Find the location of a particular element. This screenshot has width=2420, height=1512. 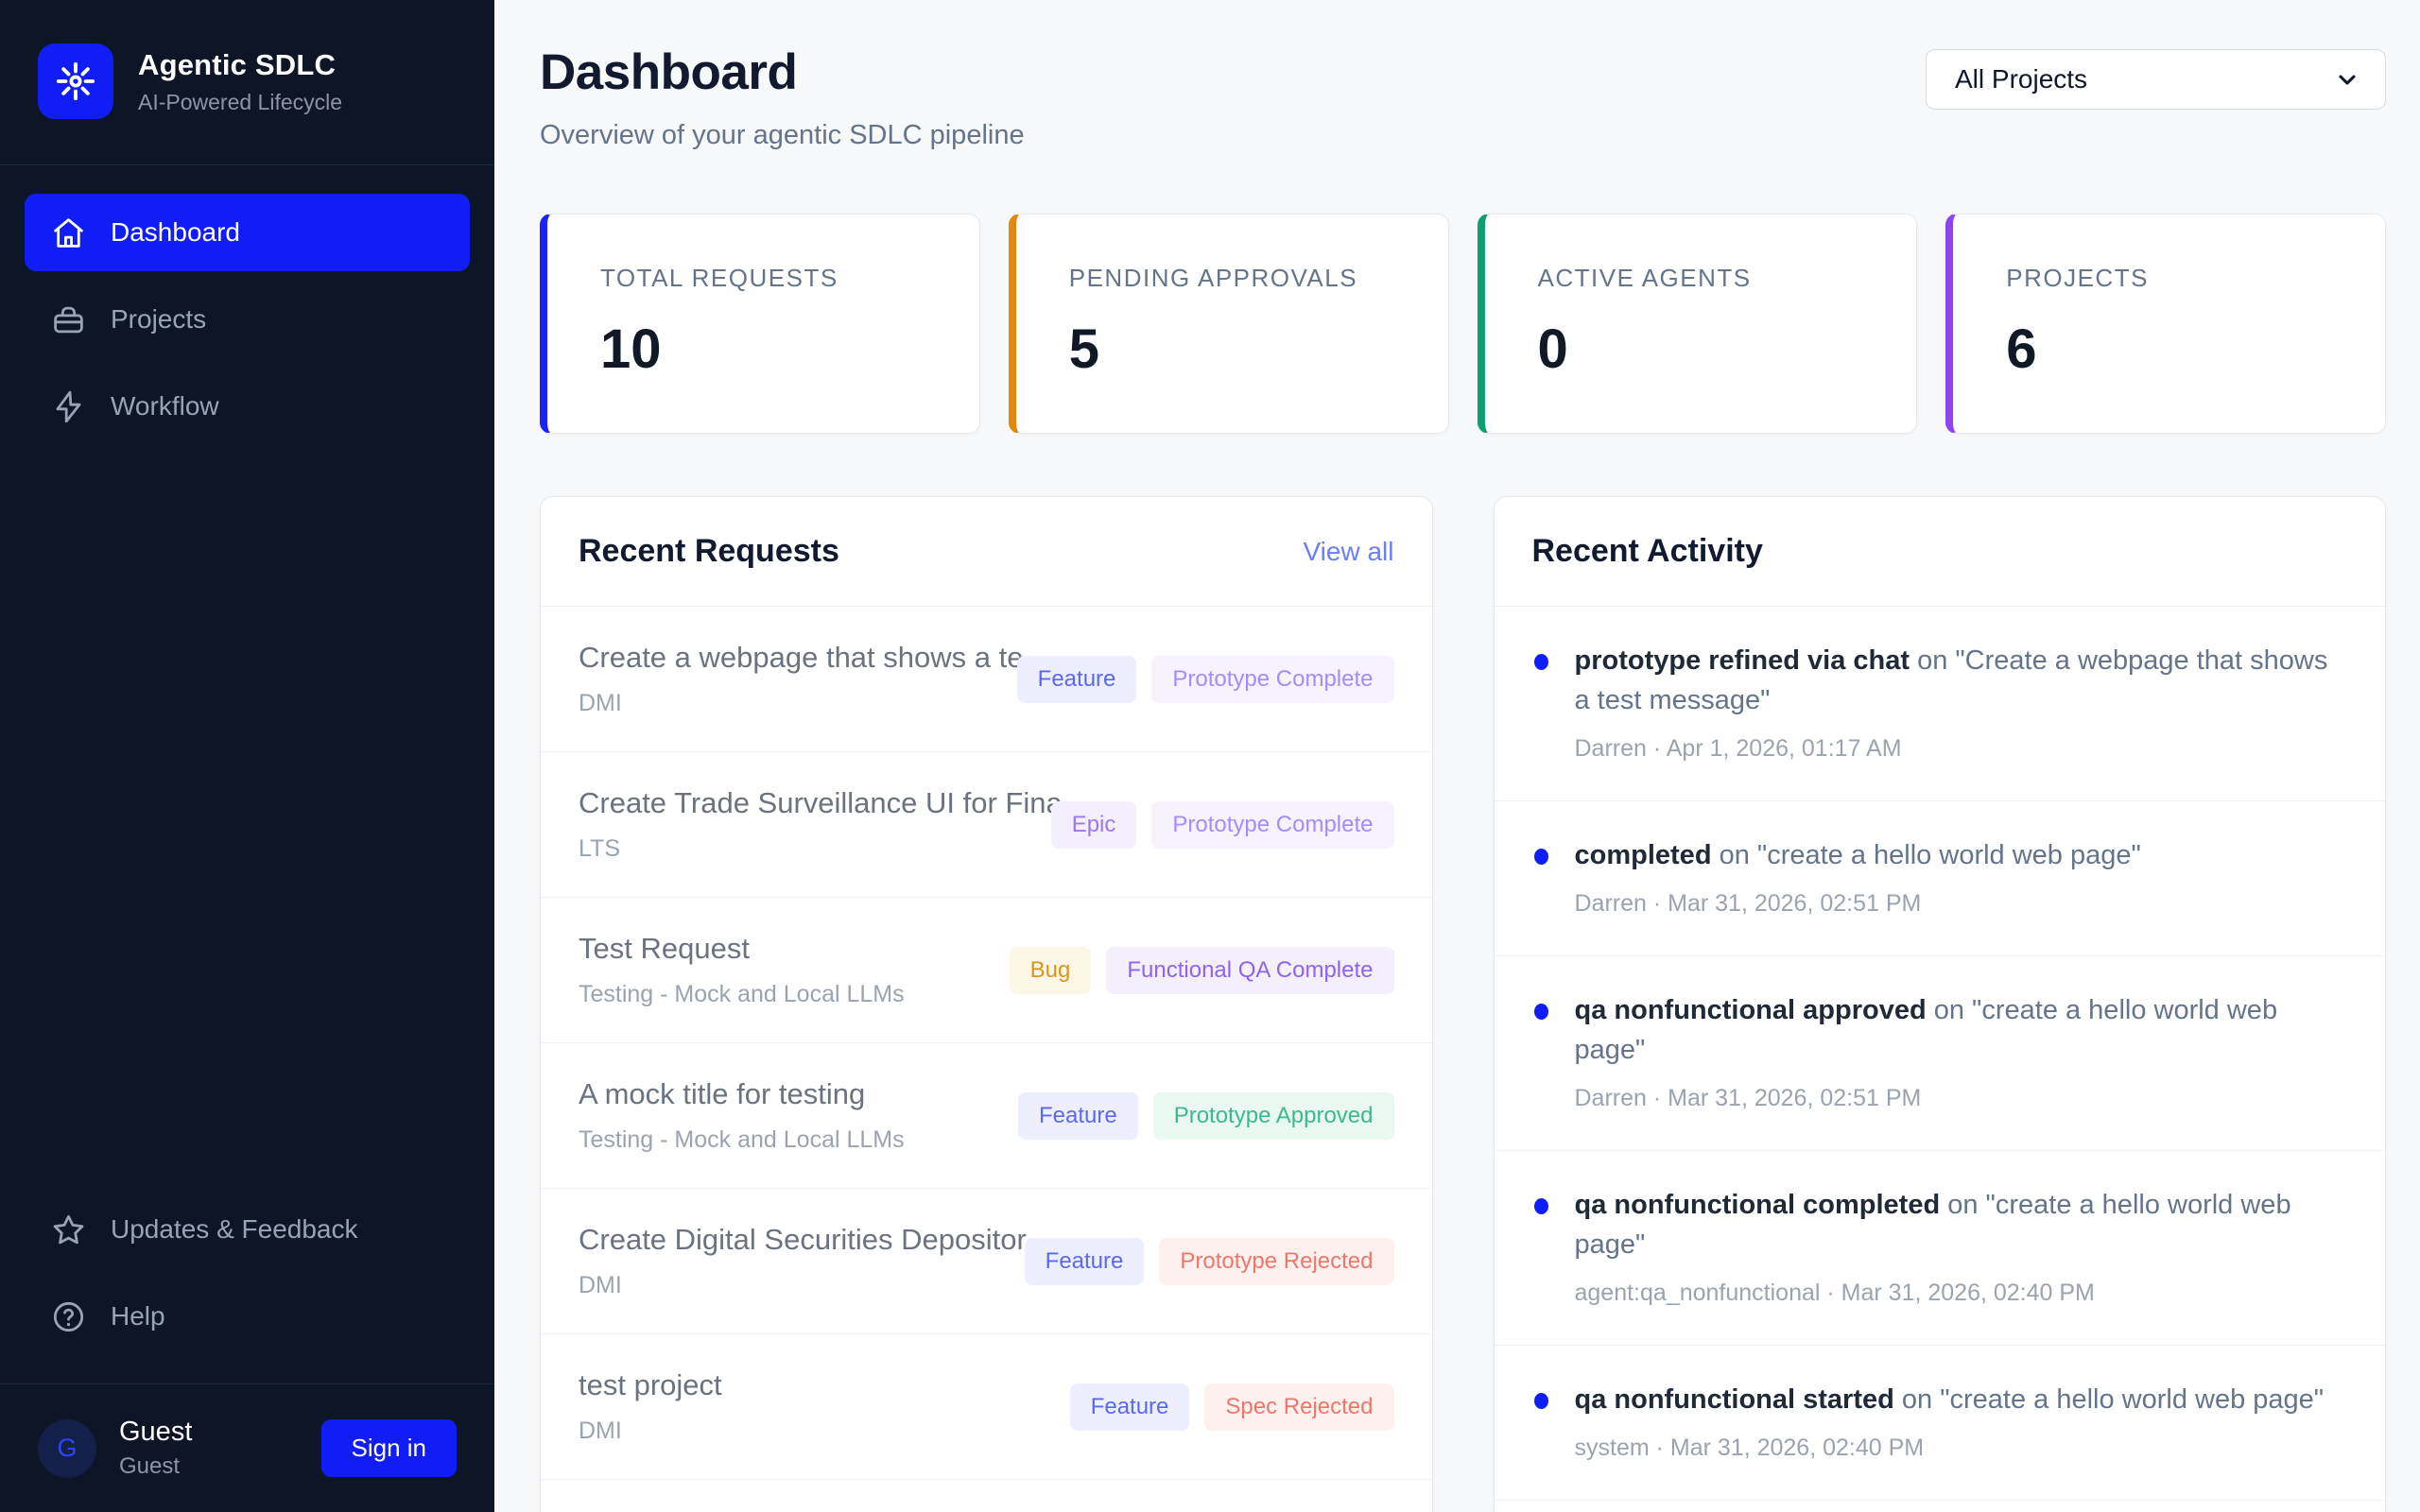

request-badges: Feature Spec Rejected is located at coordinates (1231, 1407).